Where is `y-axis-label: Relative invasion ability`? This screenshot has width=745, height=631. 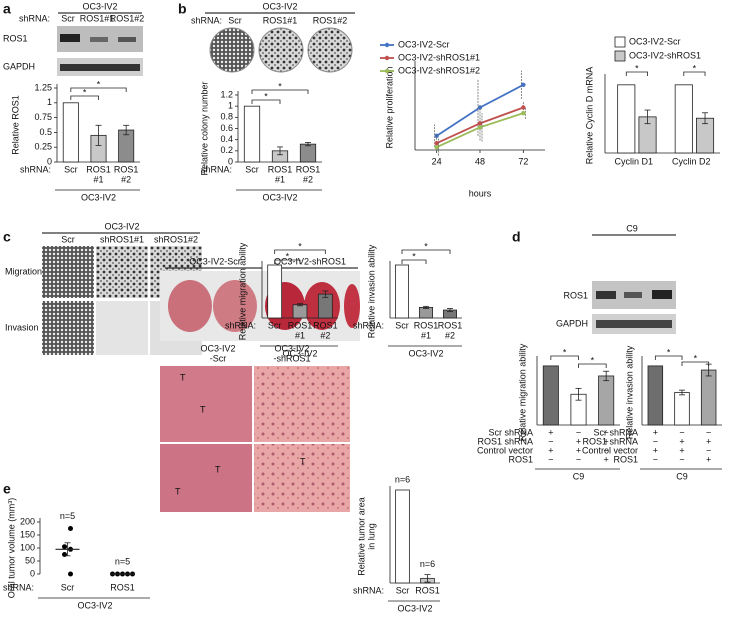
y-axis-label: Relative invasion ability is located at coordinates (371, 291).